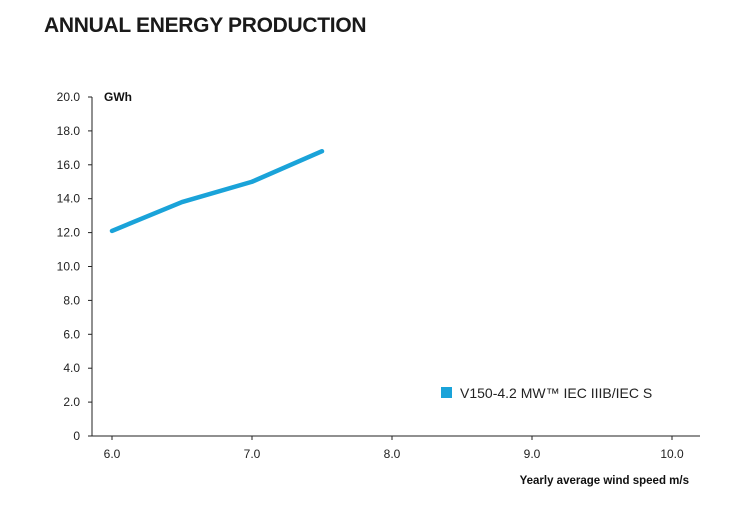 This screenshot has height=508, width=751. I want to click on legend-swatch, so click(446, 392).